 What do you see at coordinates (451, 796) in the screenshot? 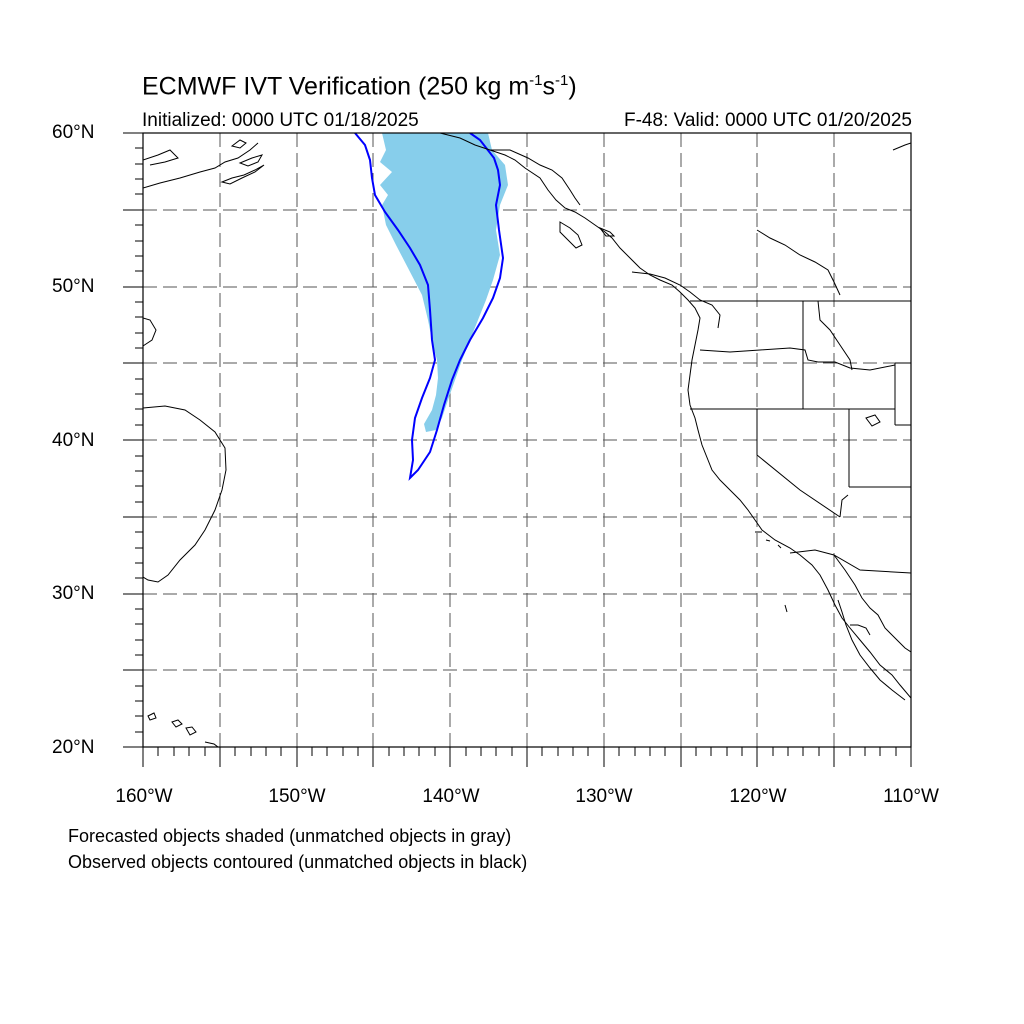
I see `lon-label-140w: 140°W` at bounding box center [451, 796].